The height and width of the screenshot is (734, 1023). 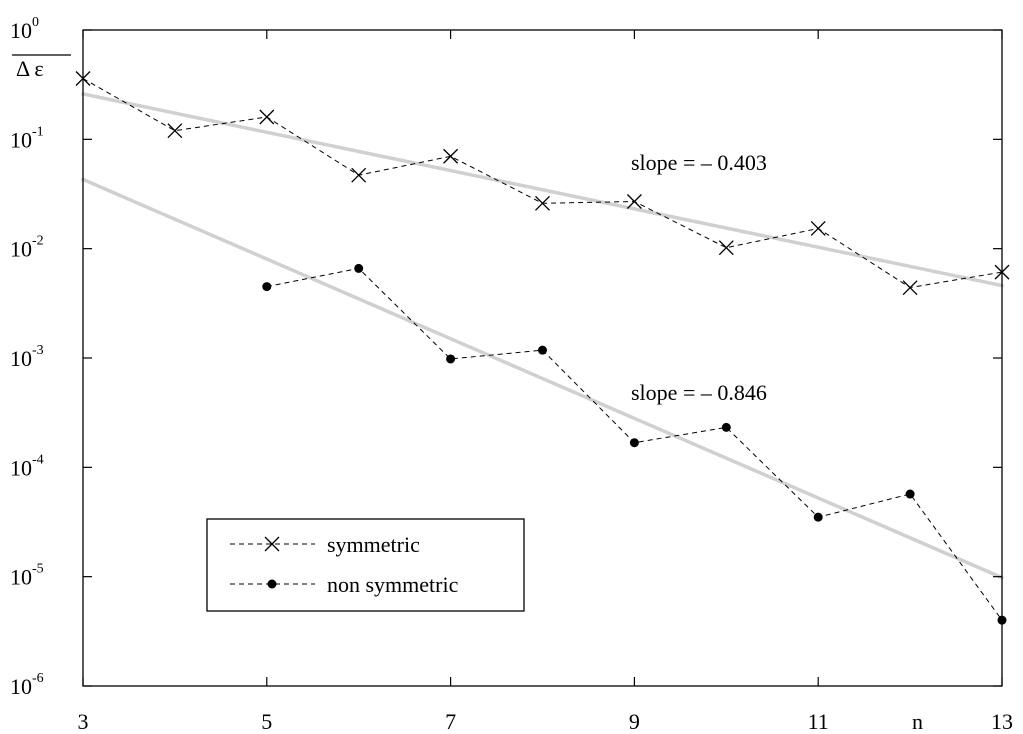 I want to click on legend-label-symmetric: symmetric, so click(x=373, y=544).